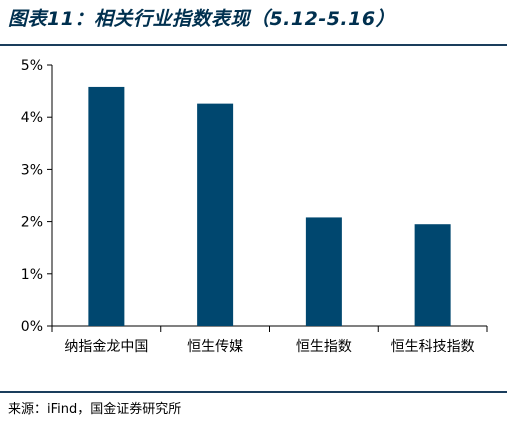 The image size is (507, 422). I want to click on y-tick-label: 2%, so click(32, 223).